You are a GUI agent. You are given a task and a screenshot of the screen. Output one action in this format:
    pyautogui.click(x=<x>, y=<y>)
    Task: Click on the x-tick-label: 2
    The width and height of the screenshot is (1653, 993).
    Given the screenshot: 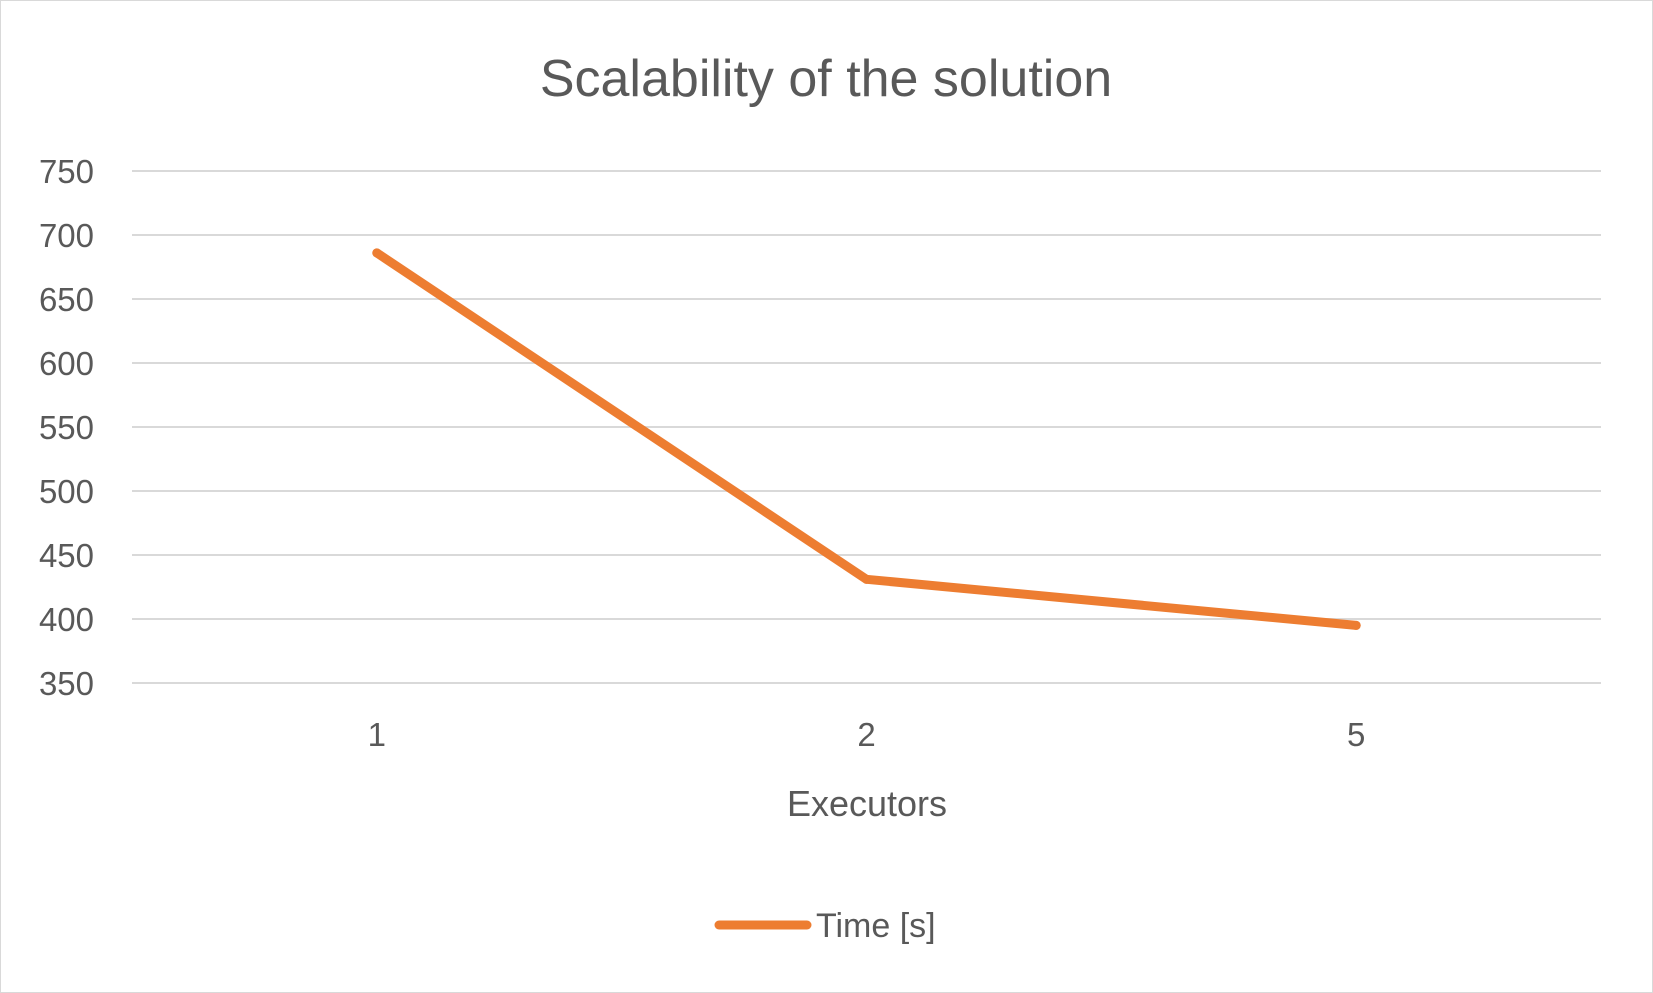 What is the action you would take?
    pyautogui.click(x=866, y=734)
    